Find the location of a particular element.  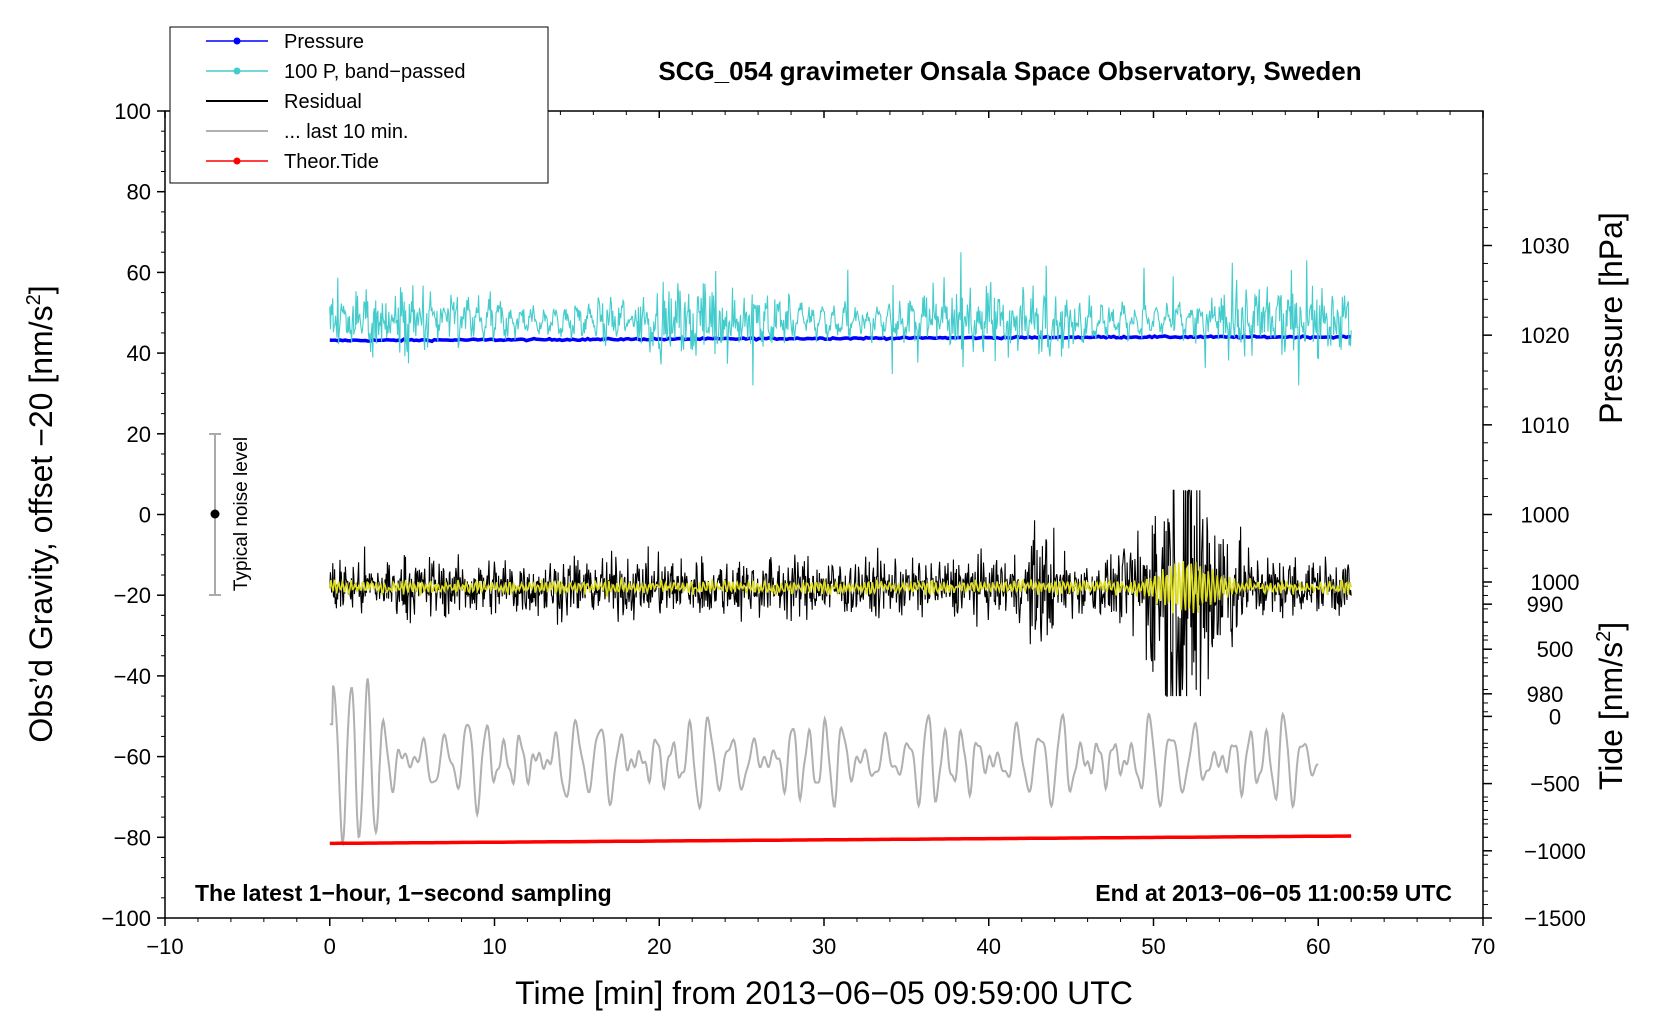

sampling-note: The latest 1−hour, 1−second sampling is located at coordinates (403, 893).